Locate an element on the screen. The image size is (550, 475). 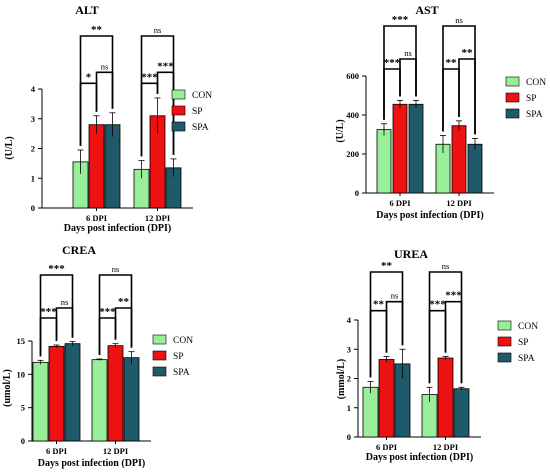
chart-title: AST is located at coordinates (426, 10).